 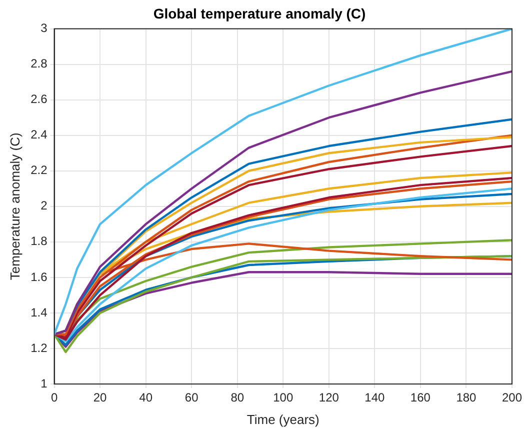 I want to click on y-tick-label: 1.6, so click(x=39, y=277).